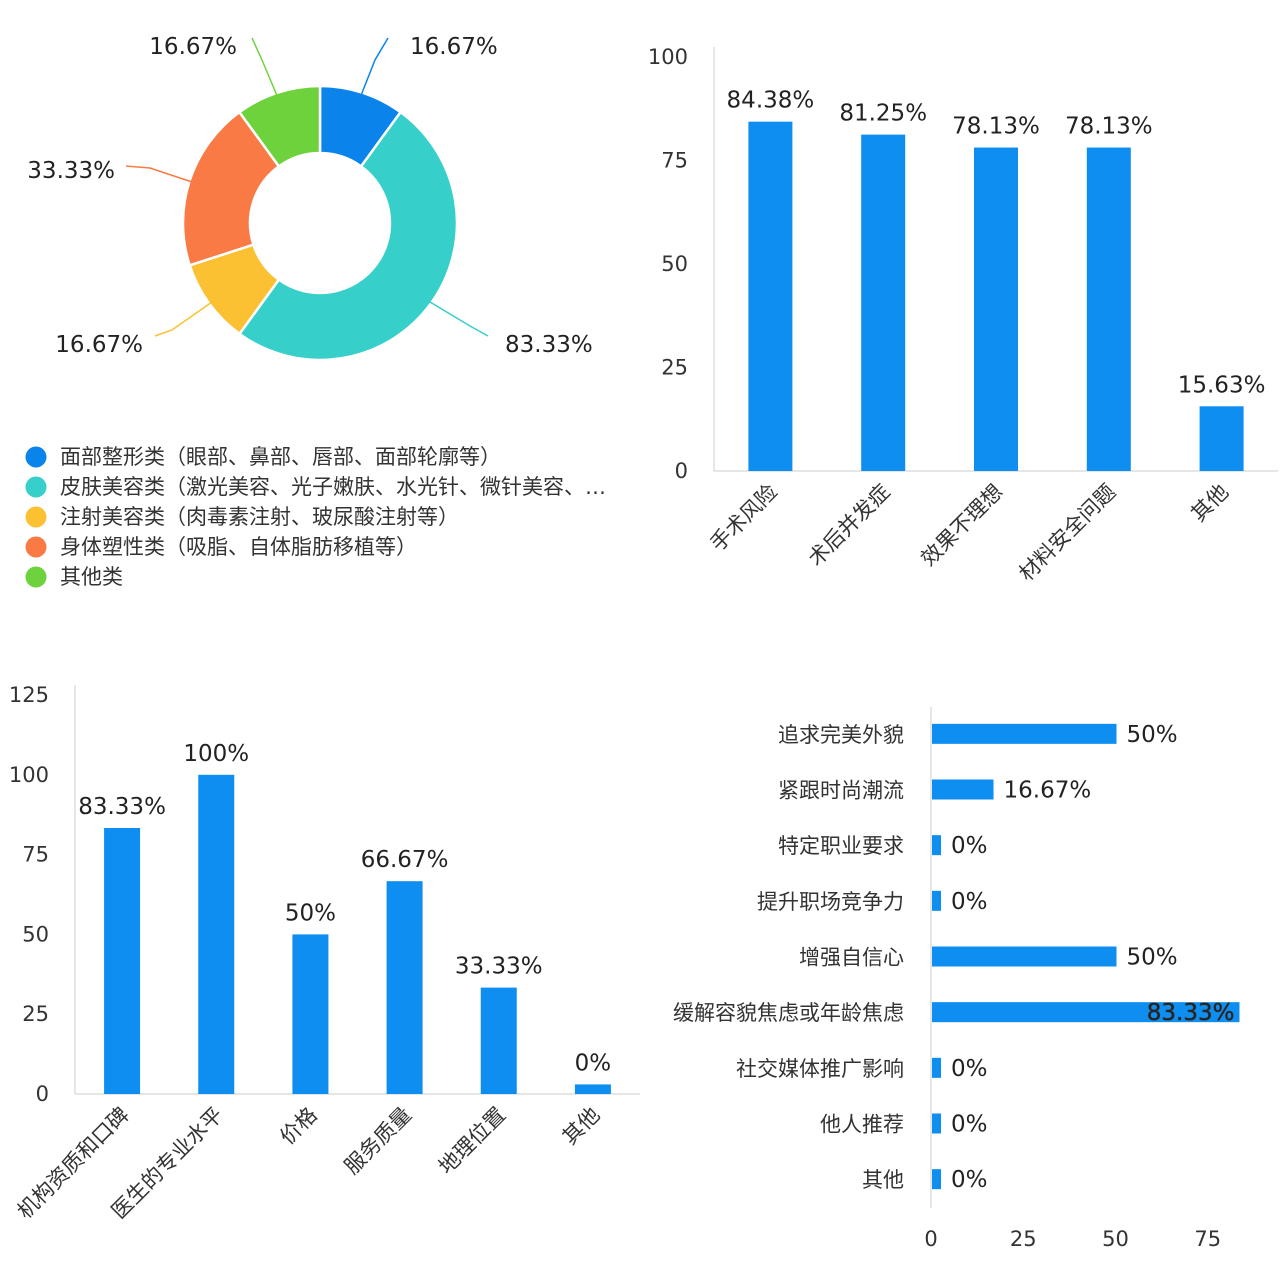  I want to click on x-tick-label: 75, so click(1207, 1239).